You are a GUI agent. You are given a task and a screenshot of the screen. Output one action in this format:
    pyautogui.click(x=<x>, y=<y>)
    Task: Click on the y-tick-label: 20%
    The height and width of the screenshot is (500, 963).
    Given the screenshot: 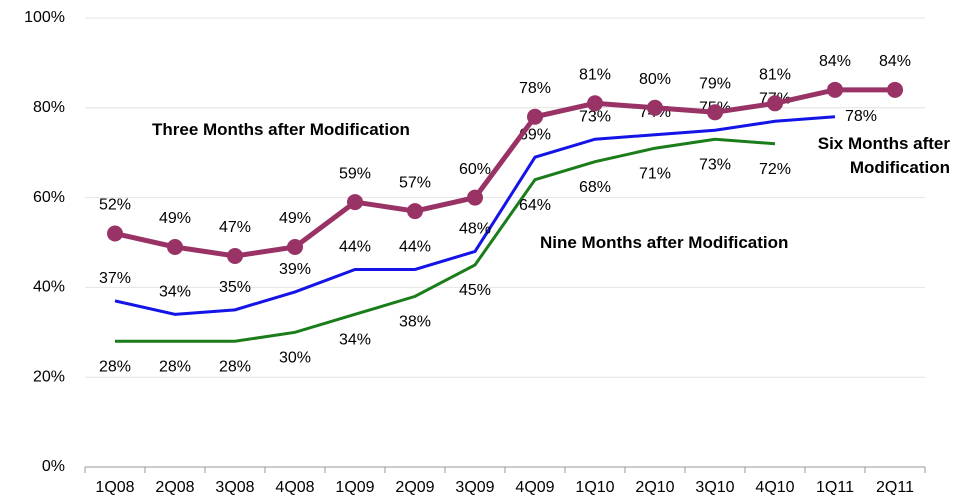 What is the action you would take?
    pyautogui.click(x=49, y=376)
    